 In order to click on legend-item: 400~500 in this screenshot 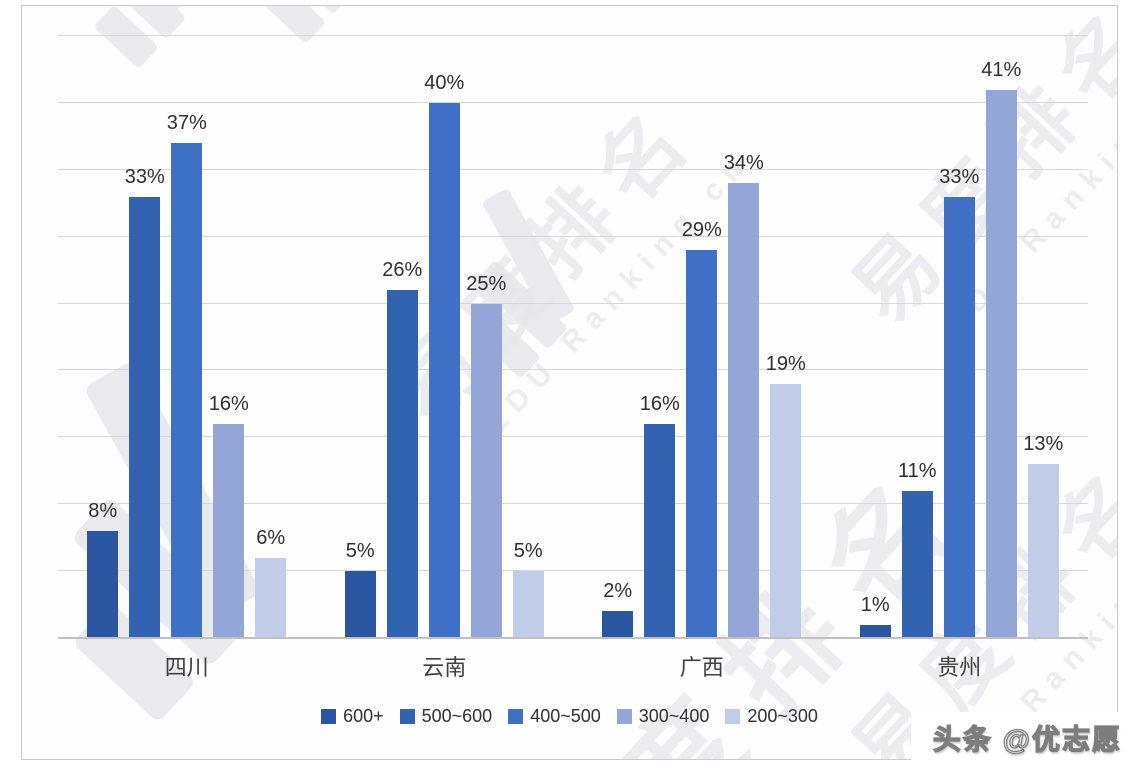, I will do `click(554, 716)`.